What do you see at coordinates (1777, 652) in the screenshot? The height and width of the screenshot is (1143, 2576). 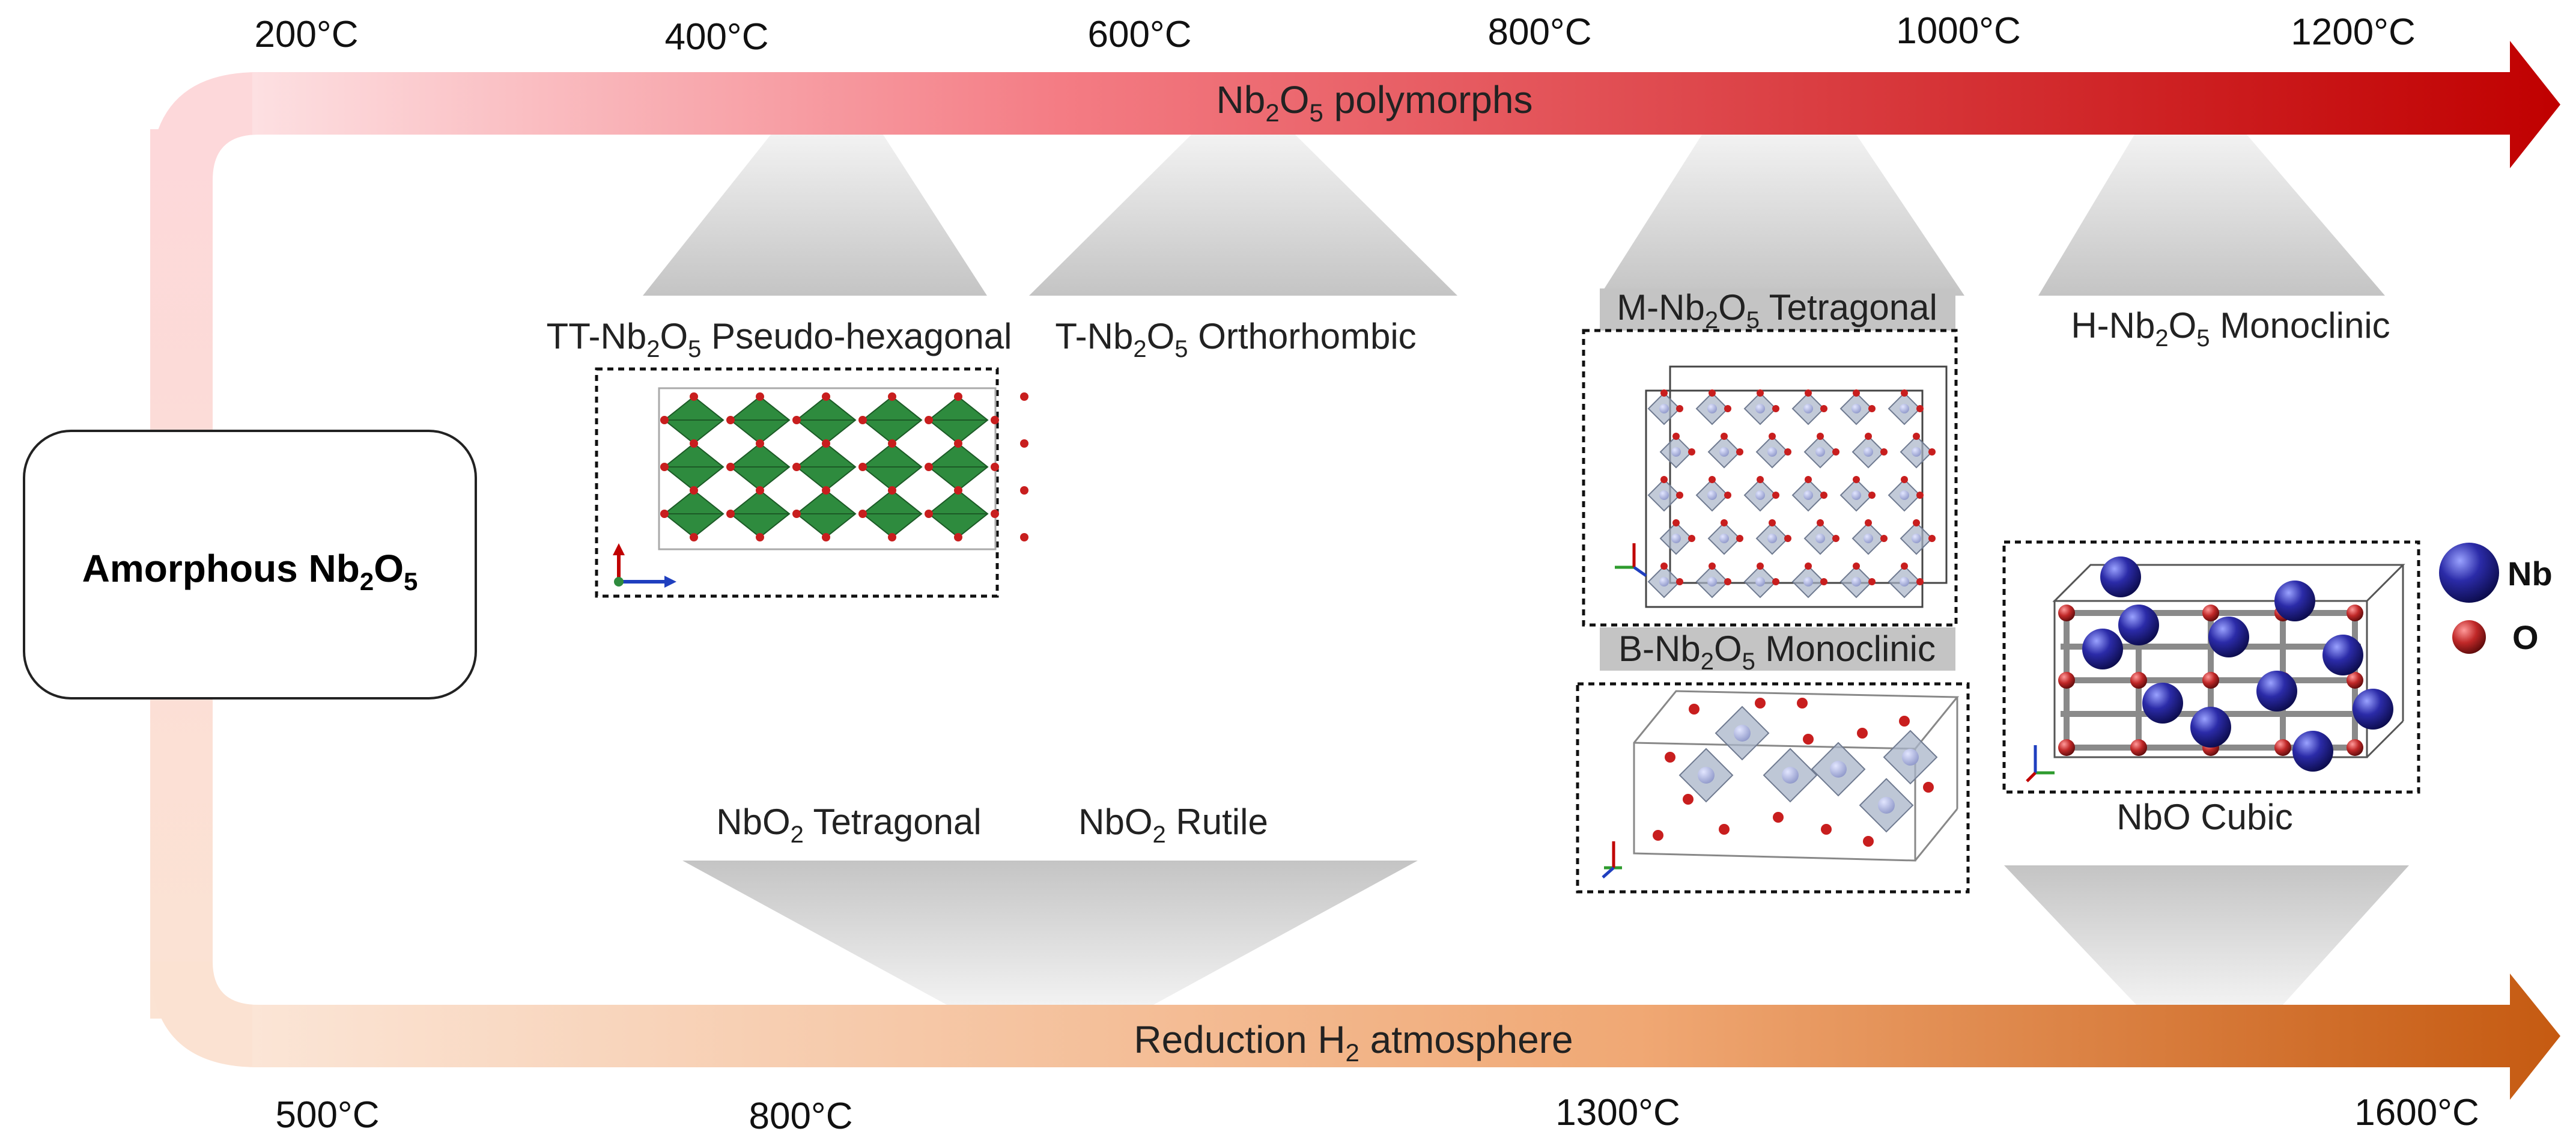 I see `phase-label-b: B-Nb2O5 Monoclinic` at bounding box center [1777, 652].